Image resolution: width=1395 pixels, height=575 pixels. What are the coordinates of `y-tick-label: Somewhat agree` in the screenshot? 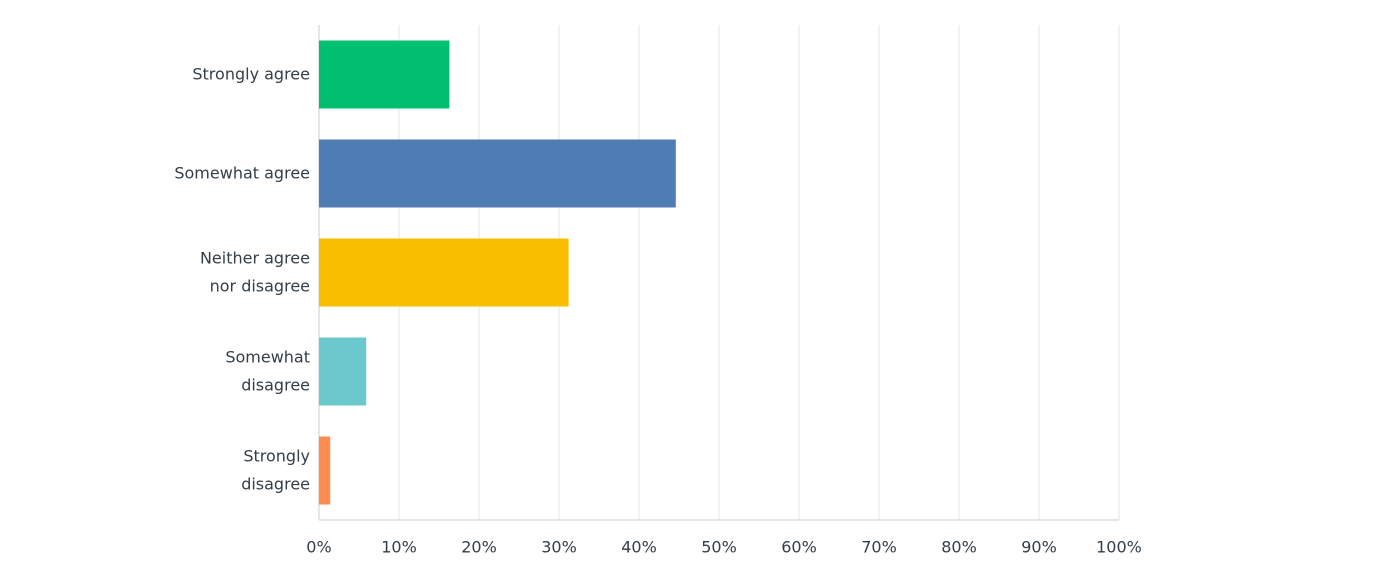 It's located at (242, 172).